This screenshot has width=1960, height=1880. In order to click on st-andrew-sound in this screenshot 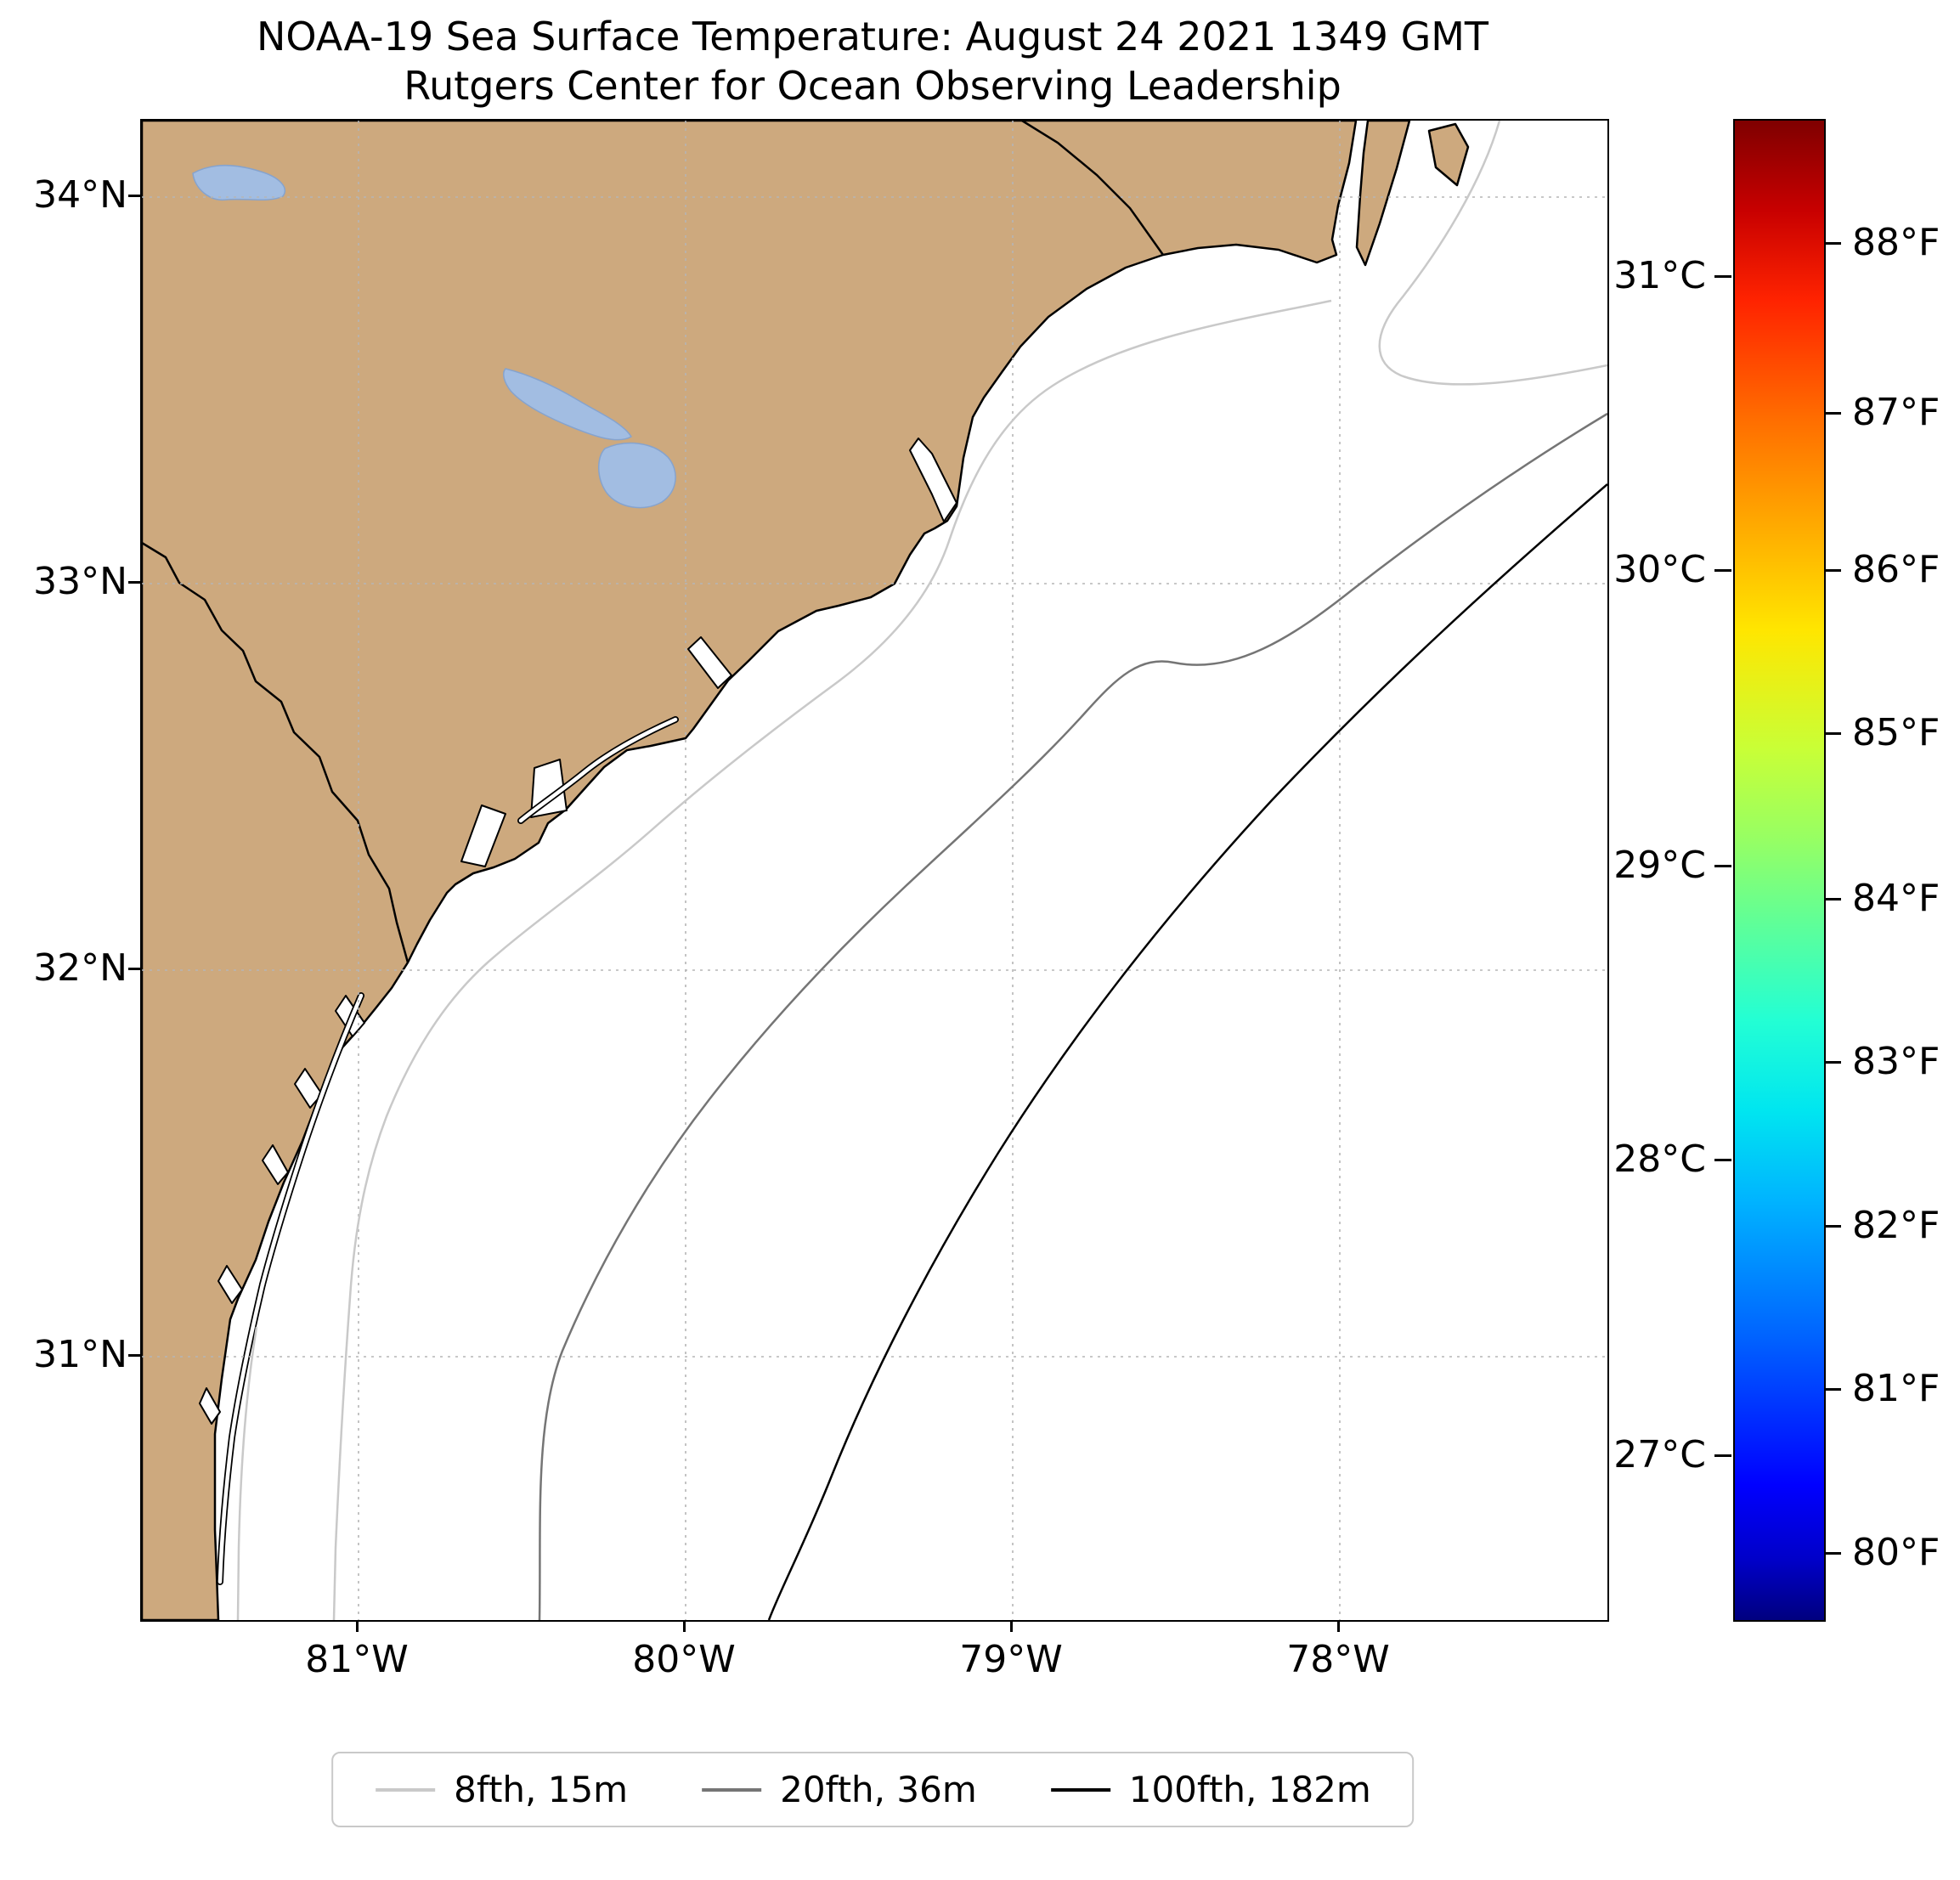, I will do `click(210, 1406)`.